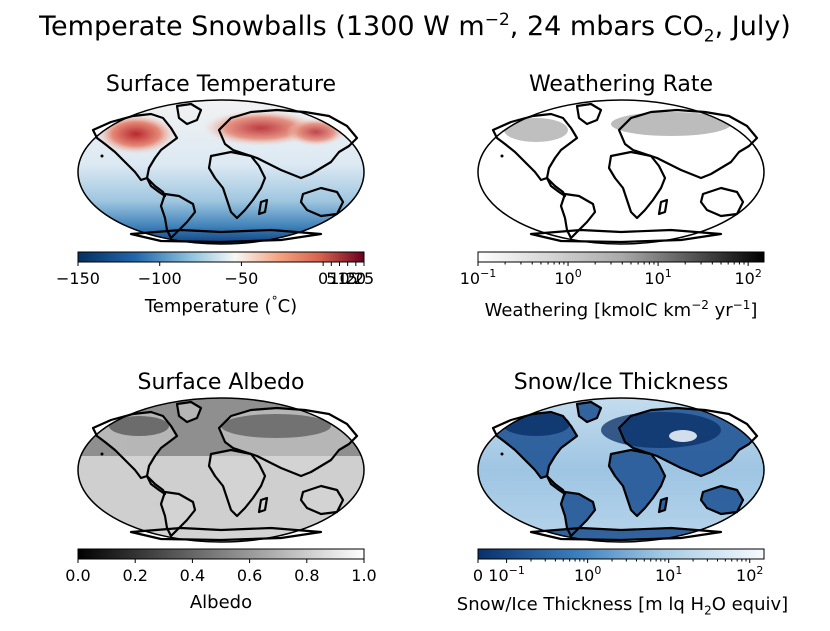  I want to click on panel-title-weathering: Weathering Rate, so click(621, 84).